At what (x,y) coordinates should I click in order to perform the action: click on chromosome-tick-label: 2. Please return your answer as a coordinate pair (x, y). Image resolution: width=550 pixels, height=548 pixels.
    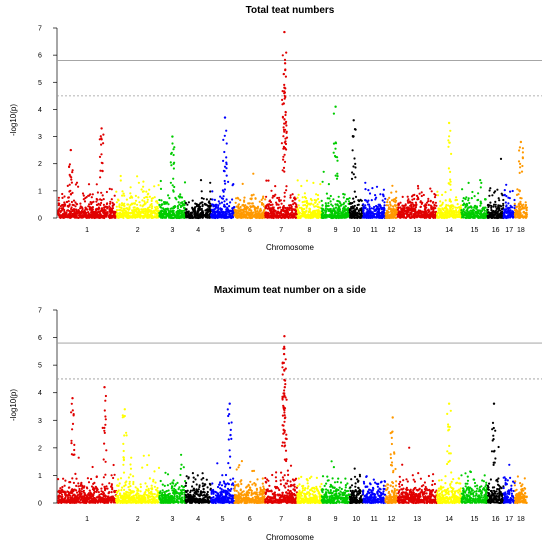
    Looking at the image, I should click on (138, 230).